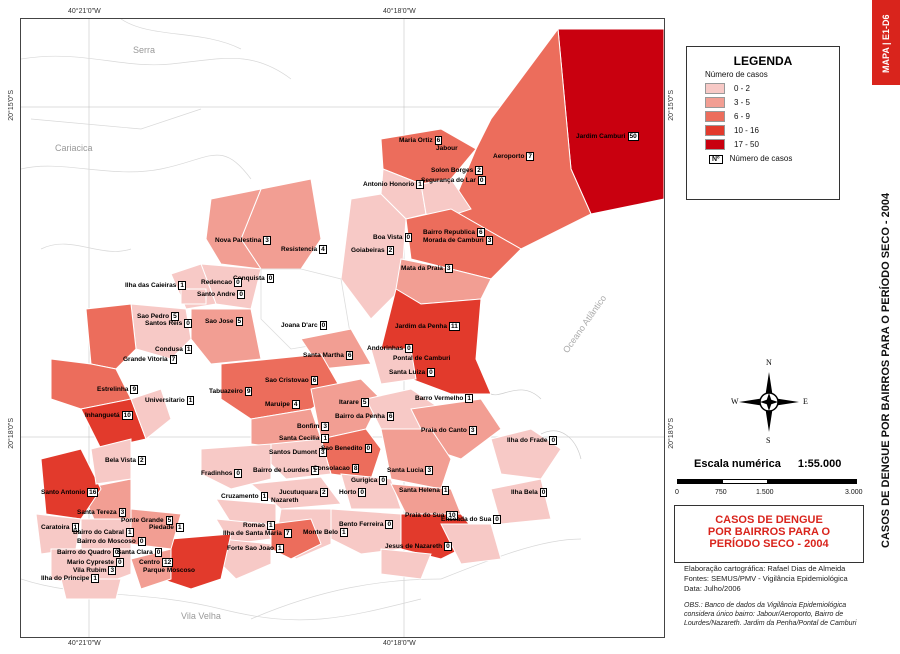 The image size is (900, 654). Describe the element at coordinates (323, 249) in the screenshot. I see `bairro-case-count: 4` at that location.